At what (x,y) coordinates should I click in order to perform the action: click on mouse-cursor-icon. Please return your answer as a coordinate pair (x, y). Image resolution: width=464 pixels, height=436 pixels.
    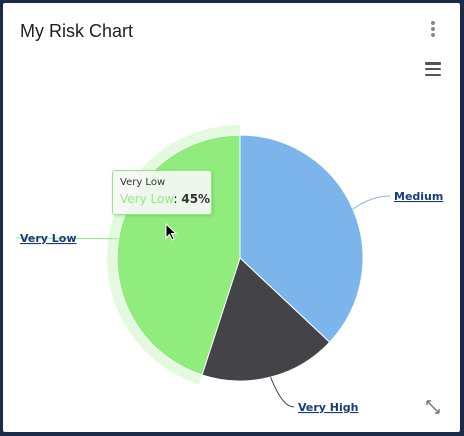
    Looking at the image, I should click on (171, 232).